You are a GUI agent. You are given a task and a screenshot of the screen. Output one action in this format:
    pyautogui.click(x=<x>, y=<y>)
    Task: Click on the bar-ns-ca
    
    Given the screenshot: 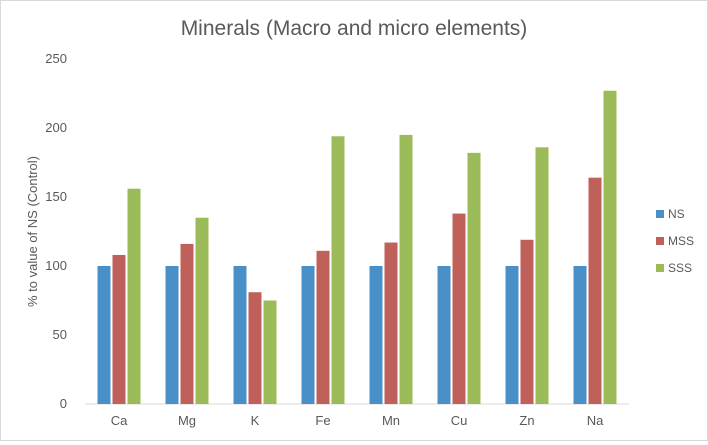 What is the action you would take?
    pyautogui.click(x=104, y=335)
    